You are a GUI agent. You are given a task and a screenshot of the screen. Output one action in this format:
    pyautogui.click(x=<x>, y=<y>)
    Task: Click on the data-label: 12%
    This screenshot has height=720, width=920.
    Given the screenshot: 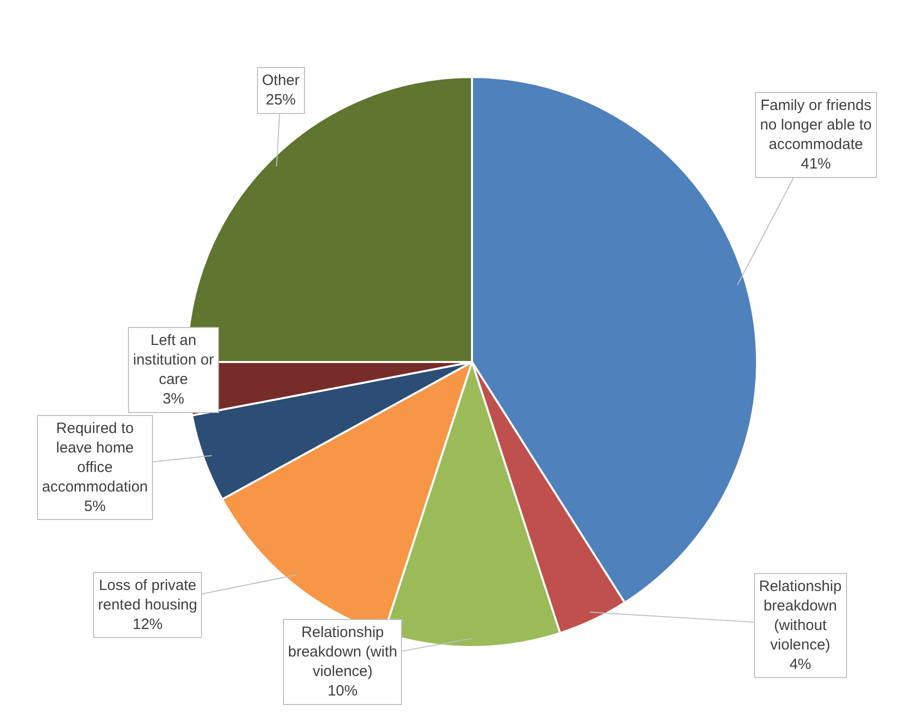 What is the action you would take?
    pyautogui.click(x=147, y=624)
    